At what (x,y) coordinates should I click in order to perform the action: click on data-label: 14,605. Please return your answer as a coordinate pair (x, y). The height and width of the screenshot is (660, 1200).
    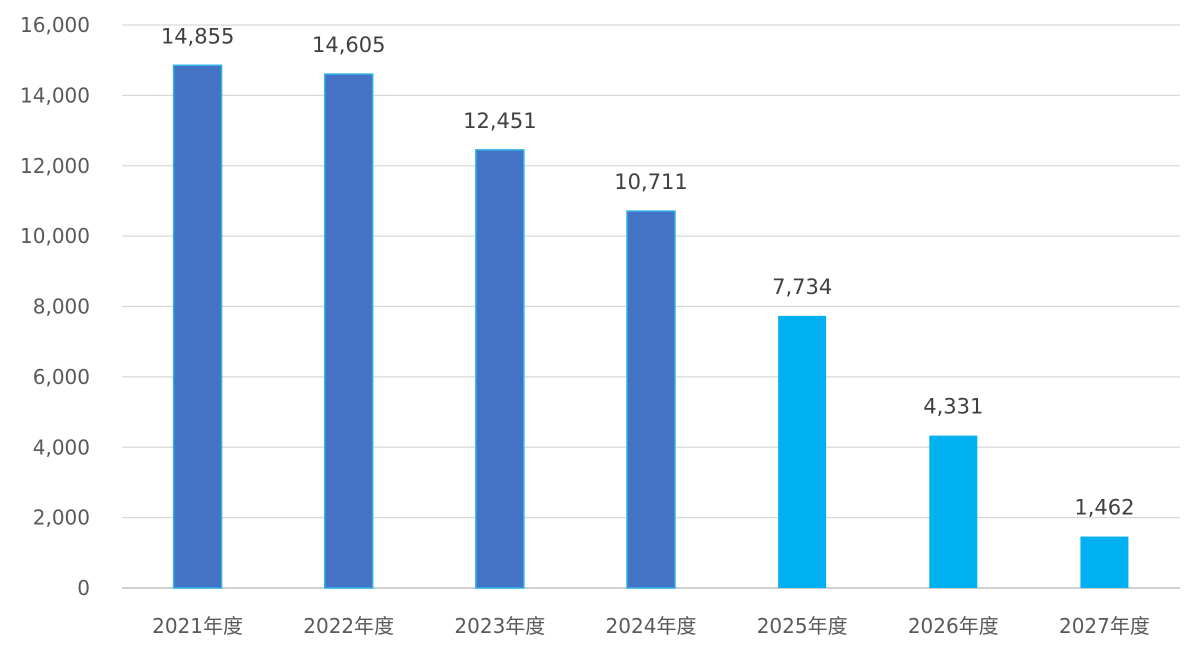
    Looking at the image, I should click on (348, 45).